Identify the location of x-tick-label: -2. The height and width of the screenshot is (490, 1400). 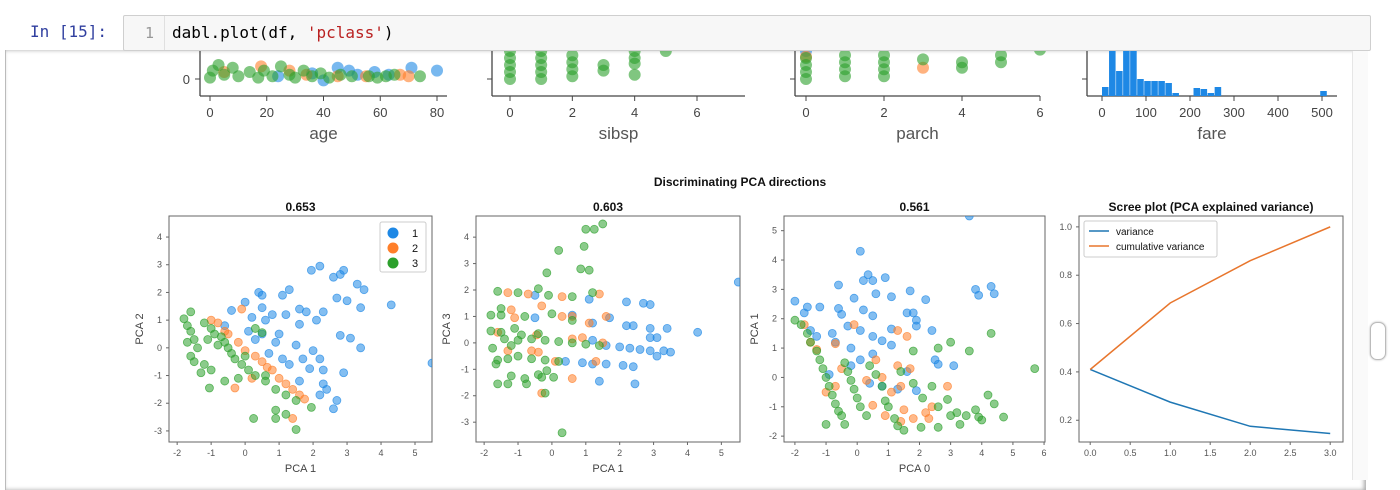
(484, 453).